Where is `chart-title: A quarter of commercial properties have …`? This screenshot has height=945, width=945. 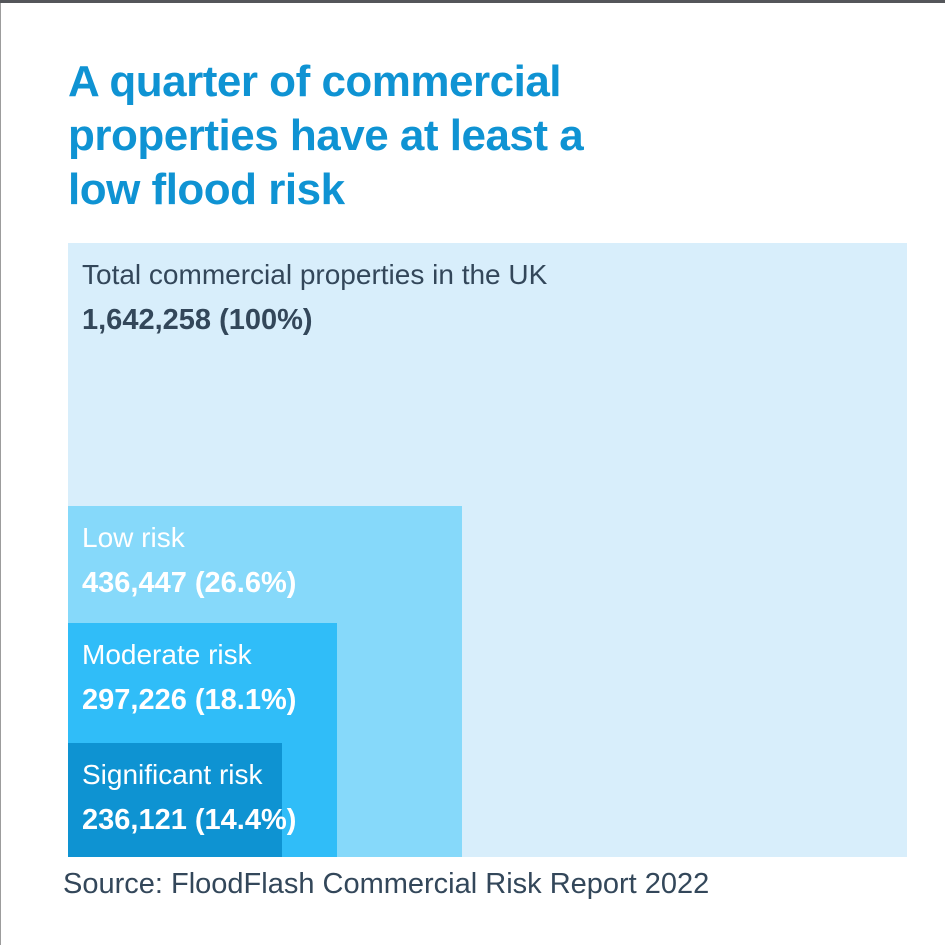 chart-title: A quarter of commercial properties have … is located at coordinates (448, 136).